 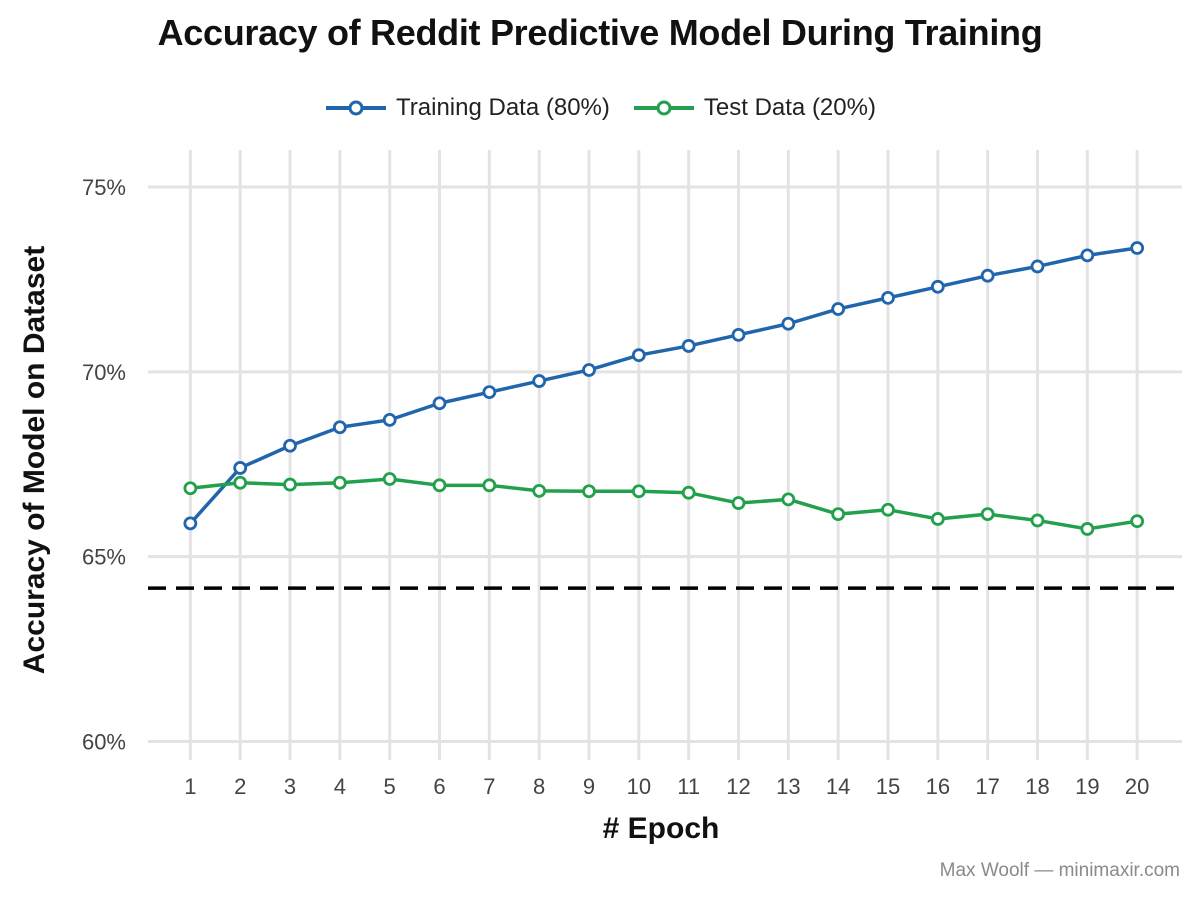 I want to click on y-tick-label: 60%, so click(x=104, y=742).